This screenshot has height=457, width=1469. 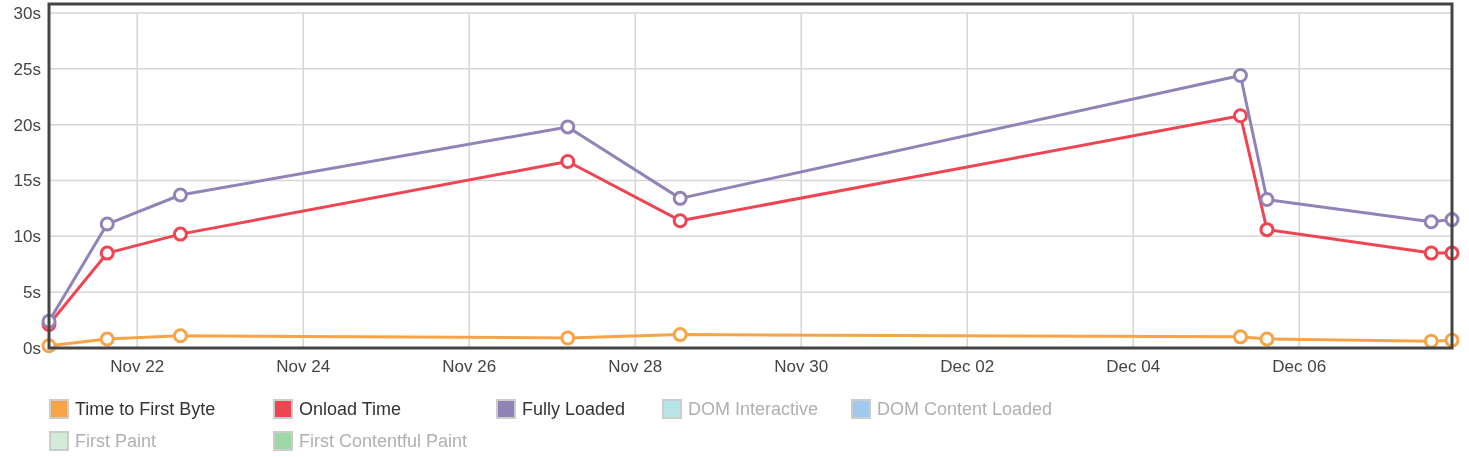 I want to click on x-tick-label: Nov 28, so click(x=635, y=366).